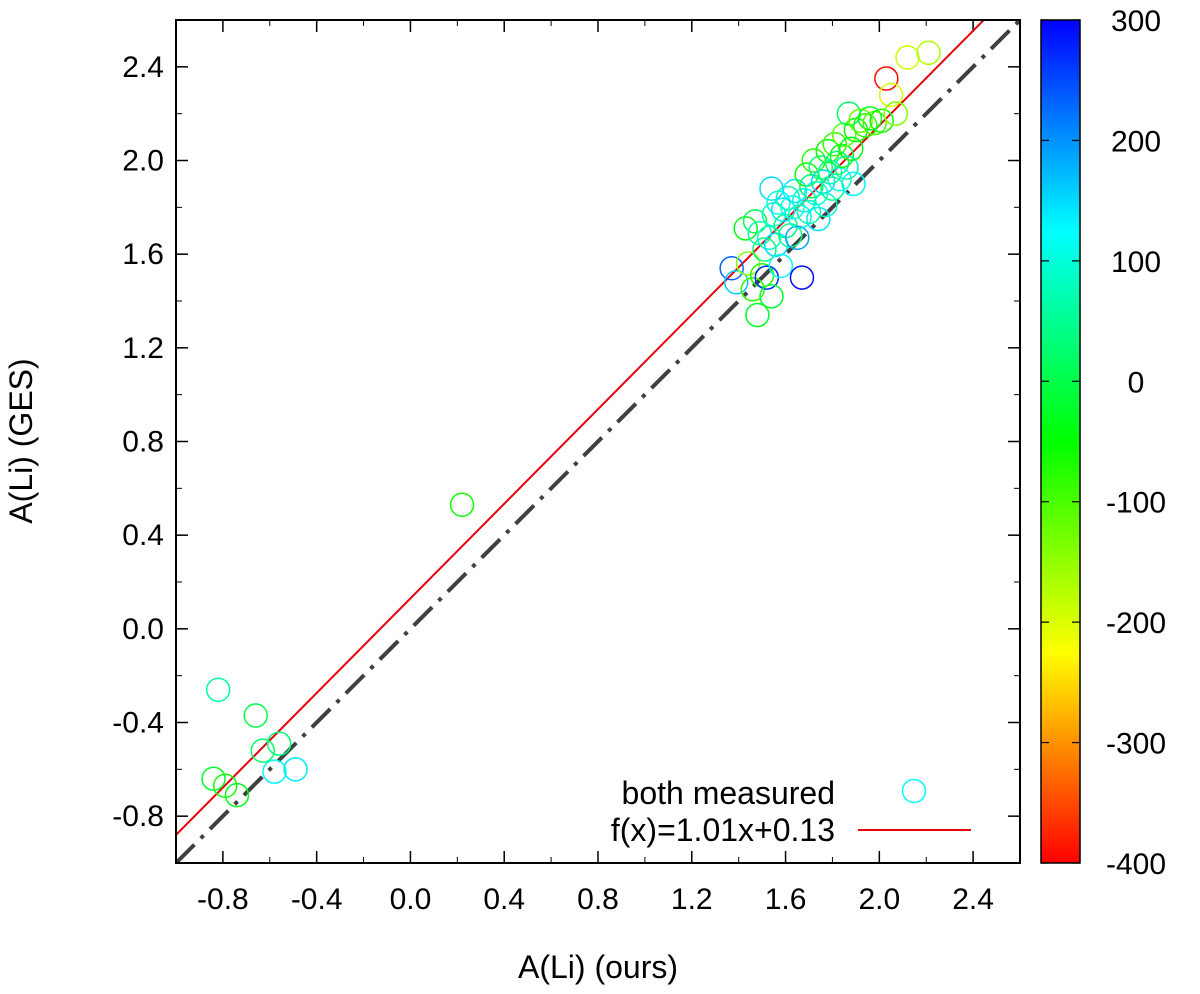 The image size is (1200, 994). What do you see at coordinates (143, 254) in the screenshot?
I see `y-tick-label: 1.6` at bounding box center [143, 254].